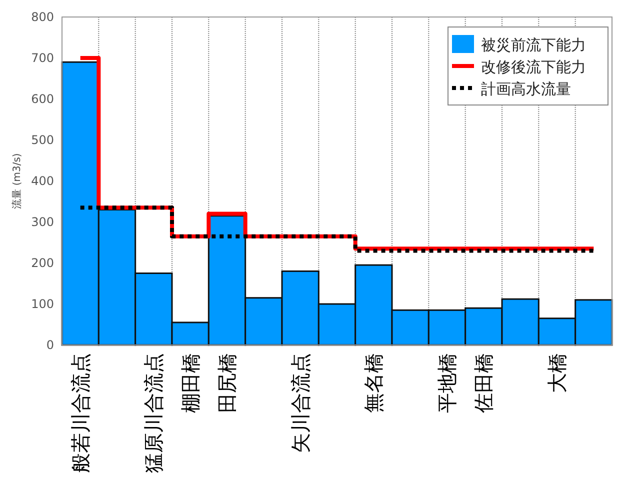 The width and height of the screenshot is (618, 490). Describe the element at coordinates (533, 67) in the screenshot. I see `legend-label: 改修後流下能力` at that location.